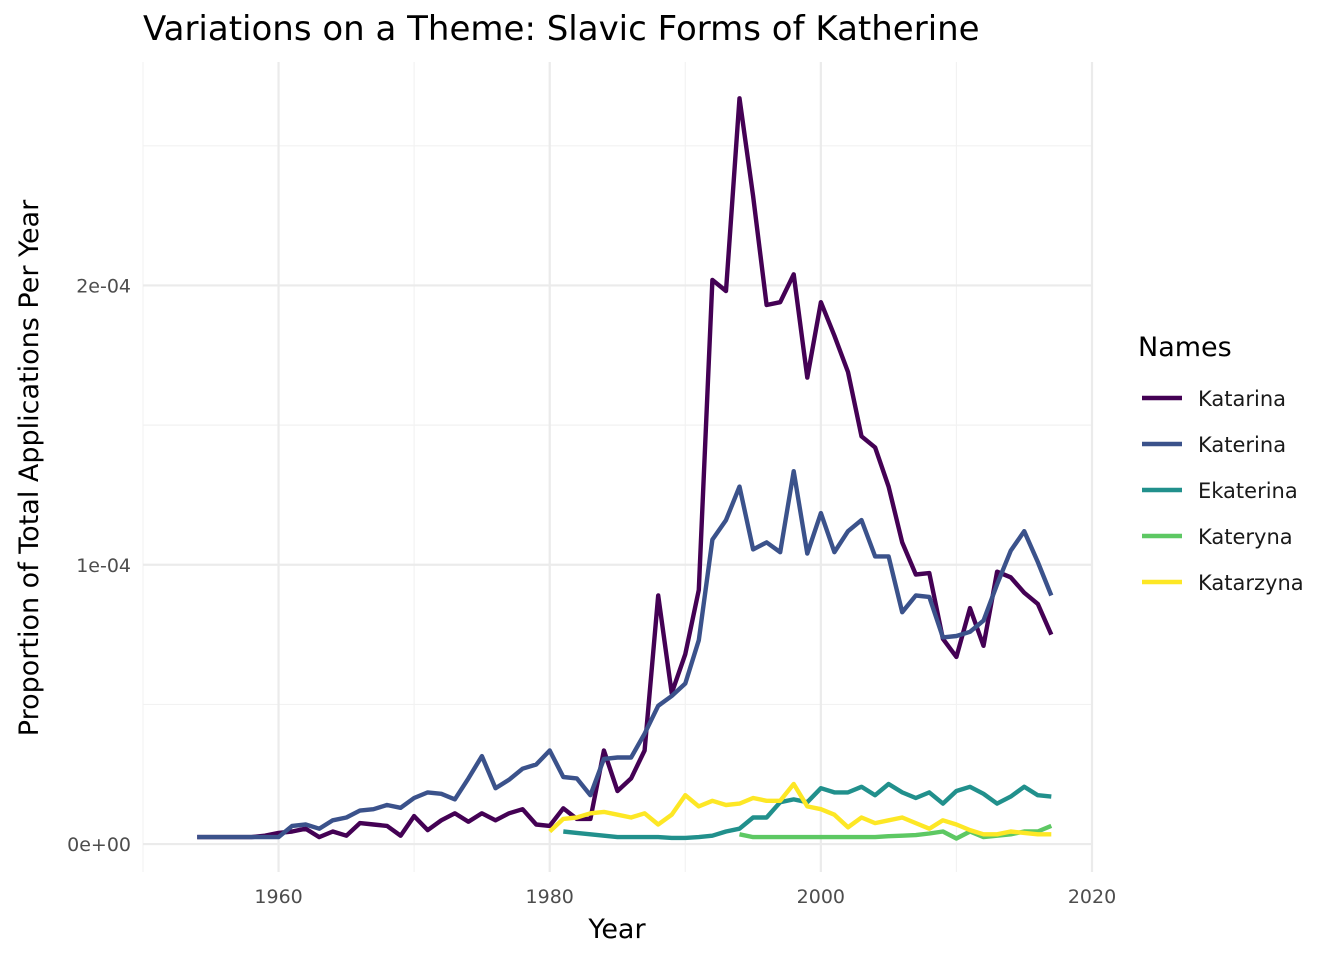 Image resolution: width=1344 pixels, height=960 pixels. I want to click on legend-label-kateryna: Kateryna, so click(1245, 537).